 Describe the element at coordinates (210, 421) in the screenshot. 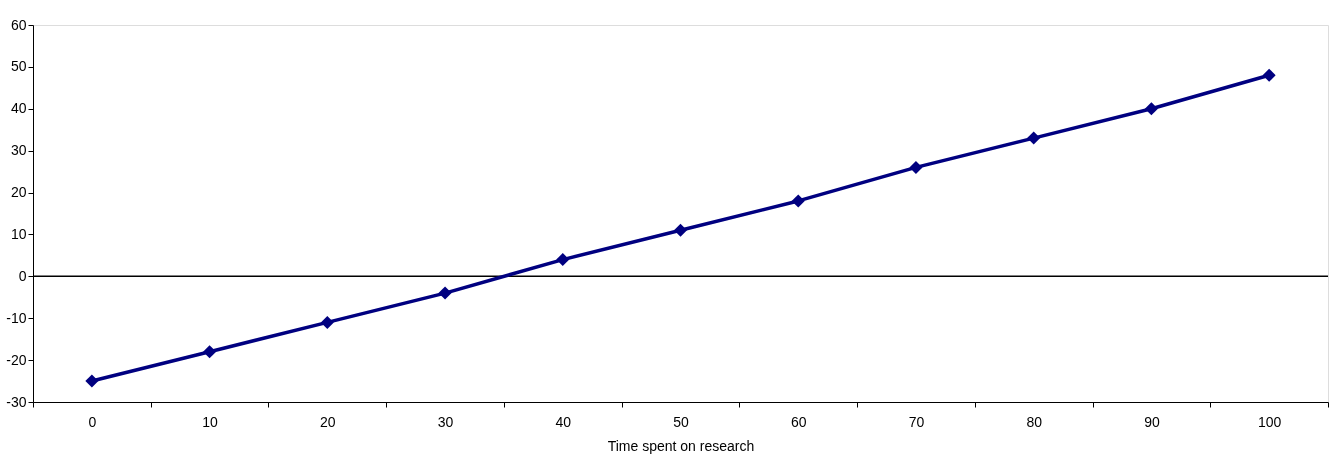

I see `x-tick-label: 10` at that location.